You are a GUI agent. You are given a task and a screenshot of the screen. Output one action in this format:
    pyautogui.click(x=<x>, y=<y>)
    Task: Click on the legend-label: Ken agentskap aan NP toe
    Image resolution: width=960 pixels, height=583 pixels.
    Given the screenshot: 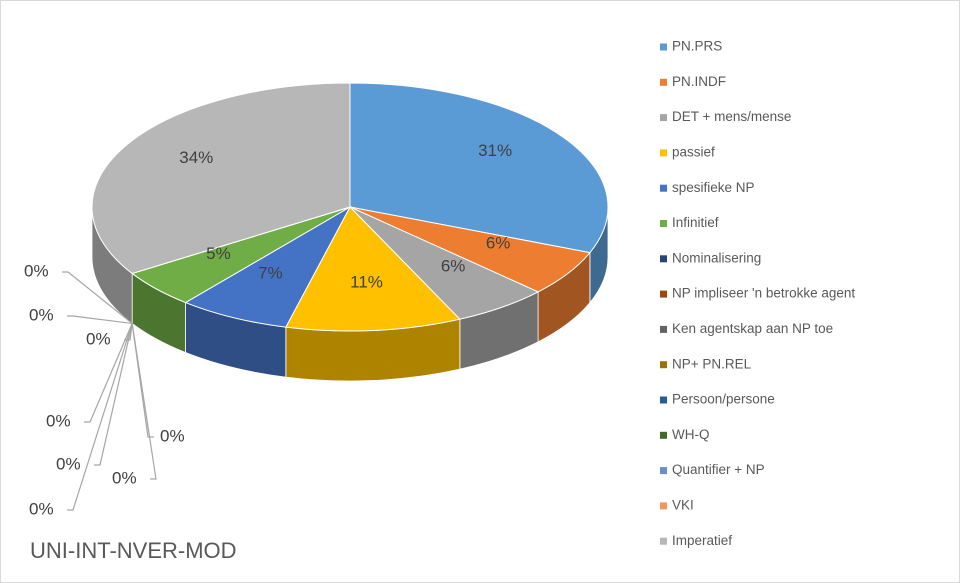 What is the action you would take?
    pyautogui.click(x=752, y=328)
    